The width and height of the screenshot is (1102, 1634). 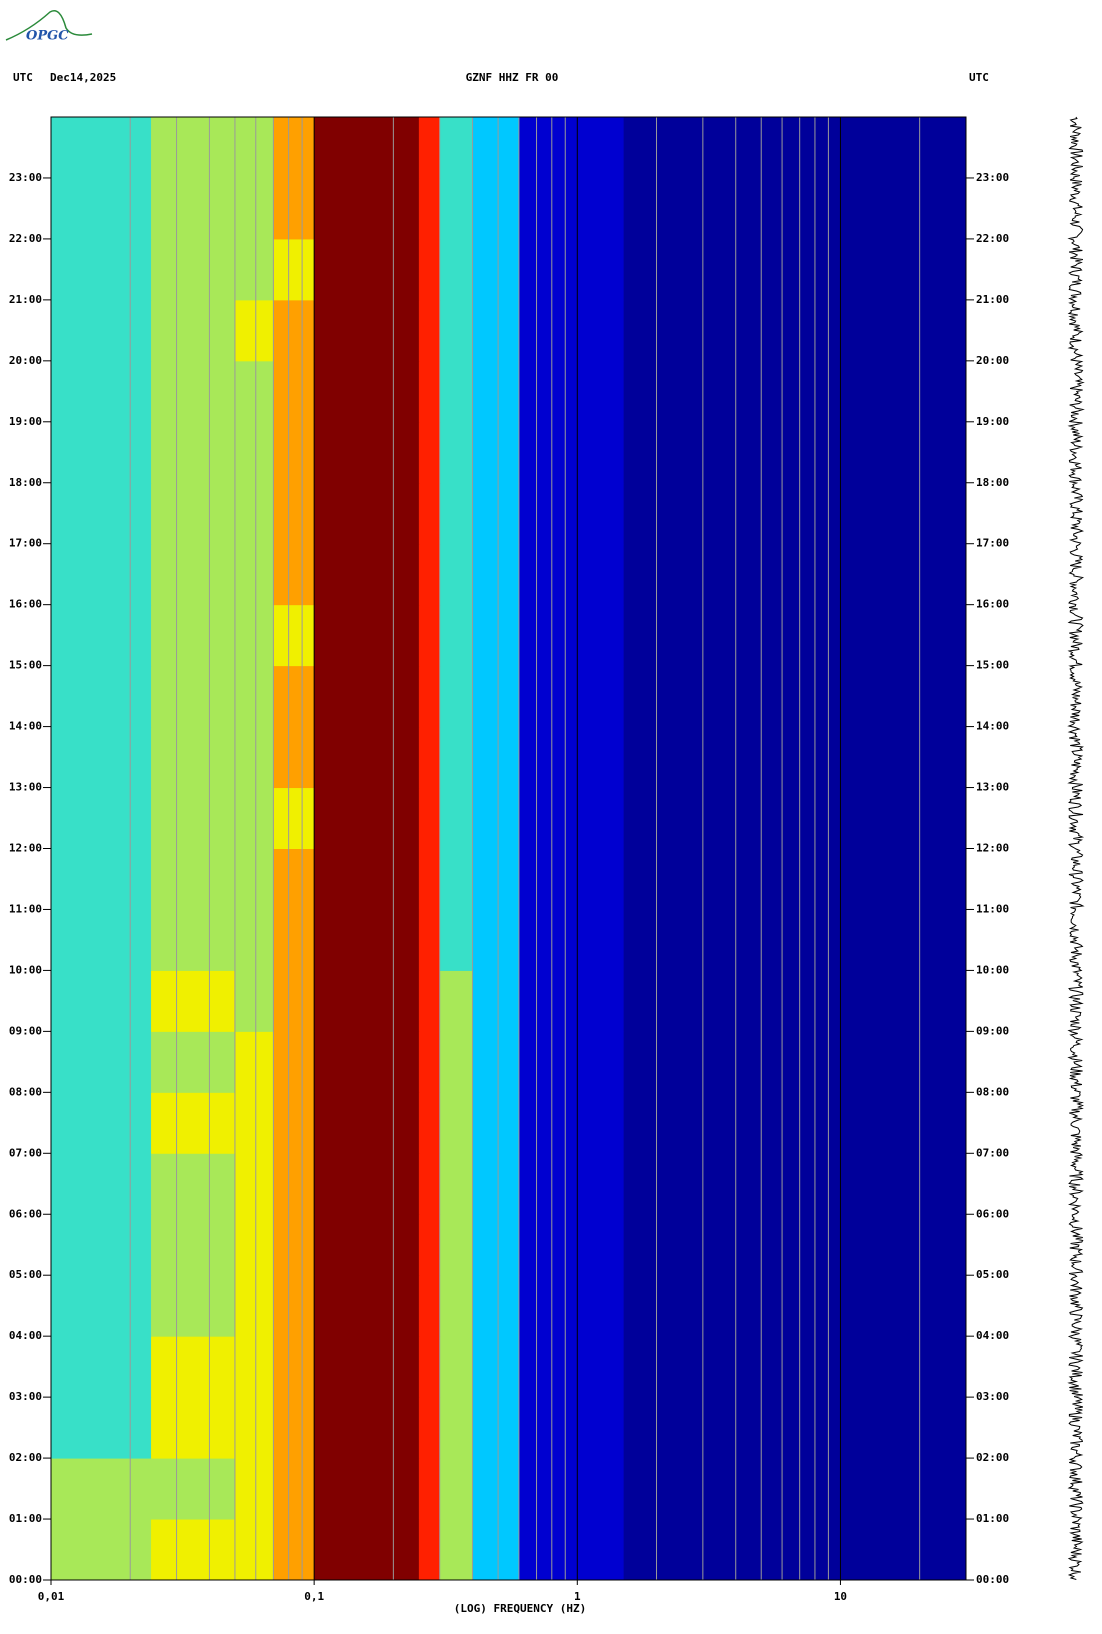 I want to click on y-tick-label: 09:00, so click(x=992, y=1030).